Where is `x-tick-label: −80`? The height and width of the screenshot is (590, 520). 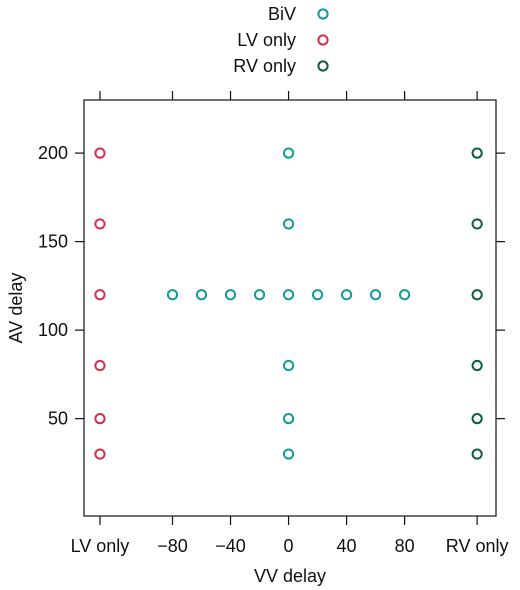 x-tick-label: −80 is located at coordinates (172, 546).